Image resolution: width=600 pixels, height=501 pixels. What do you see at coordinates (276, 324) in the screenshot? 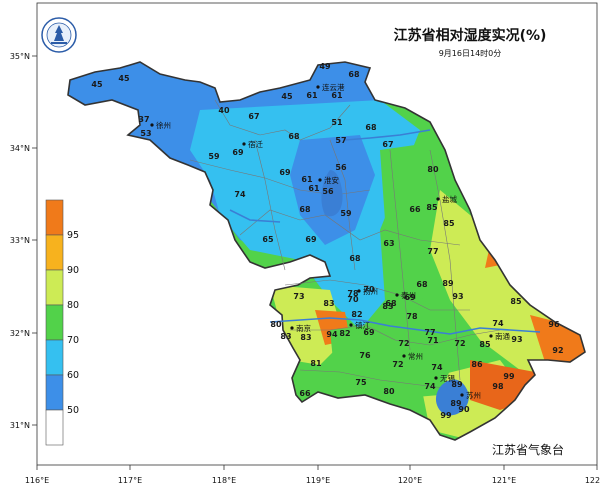
I see `station-value: 80` at bounding box center [276, 324].